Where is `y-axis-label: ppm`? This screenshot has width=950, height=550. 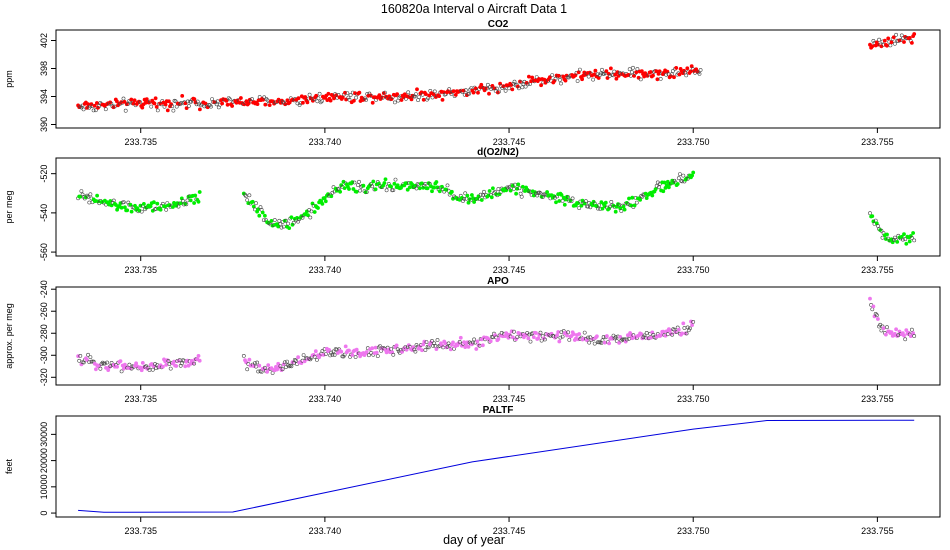 y-axis-label: ppm is located at coordinates (9, 79).